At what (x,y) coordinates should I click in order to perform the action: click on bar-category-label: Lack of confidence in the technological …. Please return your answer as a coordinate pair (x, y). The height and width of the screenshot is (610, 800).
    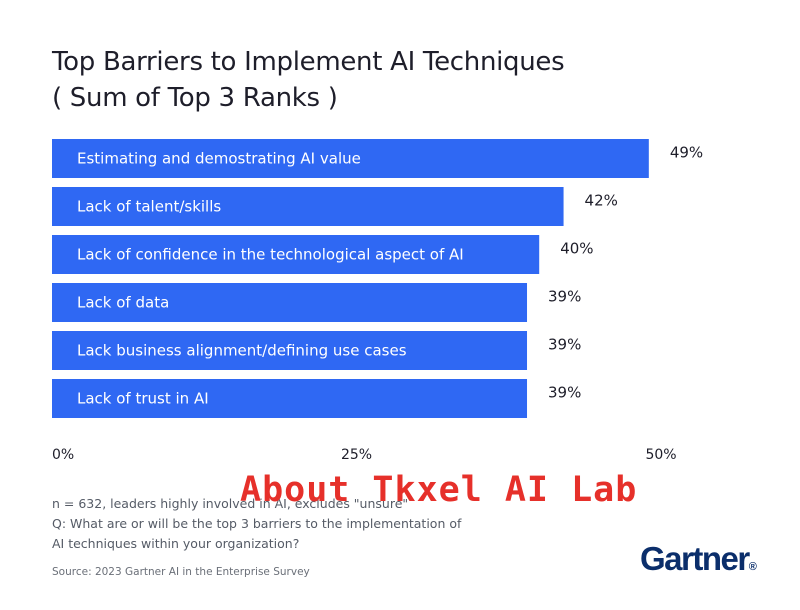
    Looking at the image, I should click on (270, 255).